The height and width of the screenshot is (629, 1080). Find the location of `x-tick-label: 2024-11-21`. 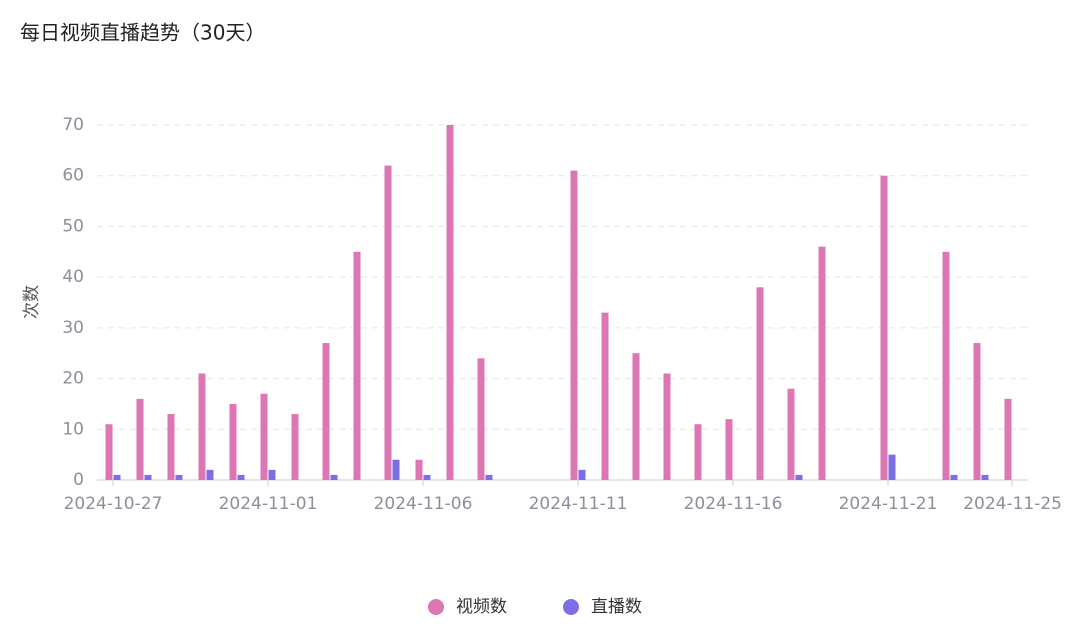

x-tick-label: 2024-11-21 is located at coordinates (888, 504).